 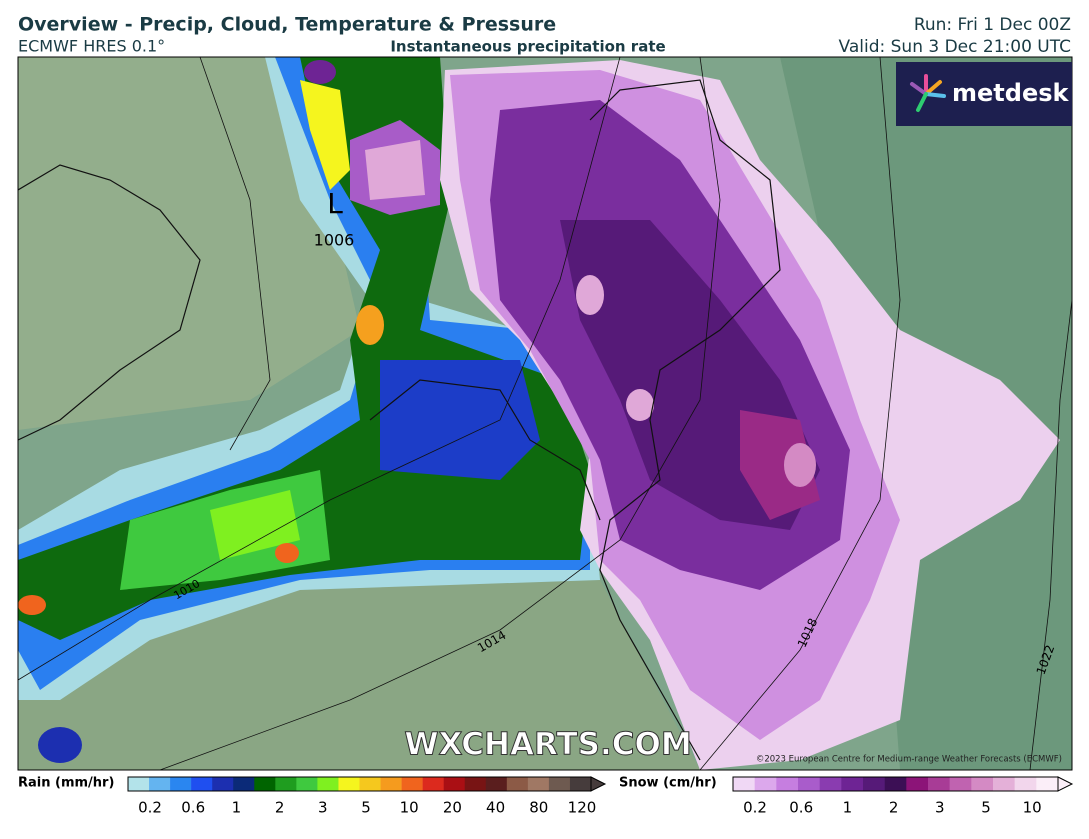 I want to click on low-pressure: 1006, so click(x=334, y=240).